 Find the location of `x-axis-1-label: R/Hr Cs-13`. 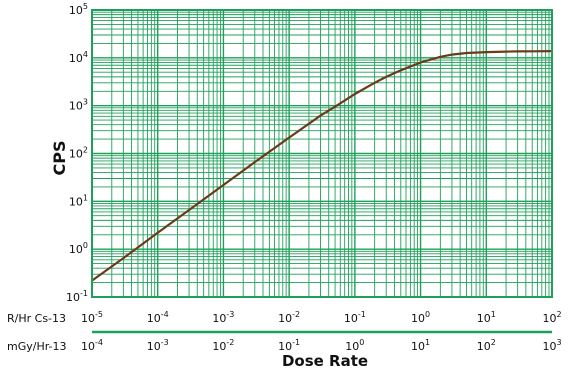

x-axis-1-label: R/Hr Cs-13 is located at coordinates (36, 318).